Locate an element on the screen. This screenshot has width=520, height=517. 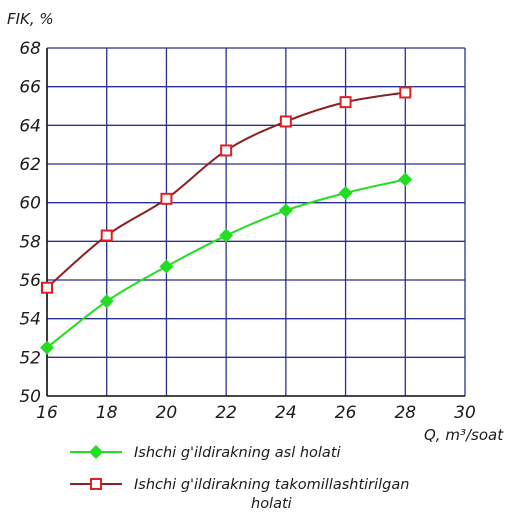
y-tick-label: 52 is located at coordinates (30, 358).